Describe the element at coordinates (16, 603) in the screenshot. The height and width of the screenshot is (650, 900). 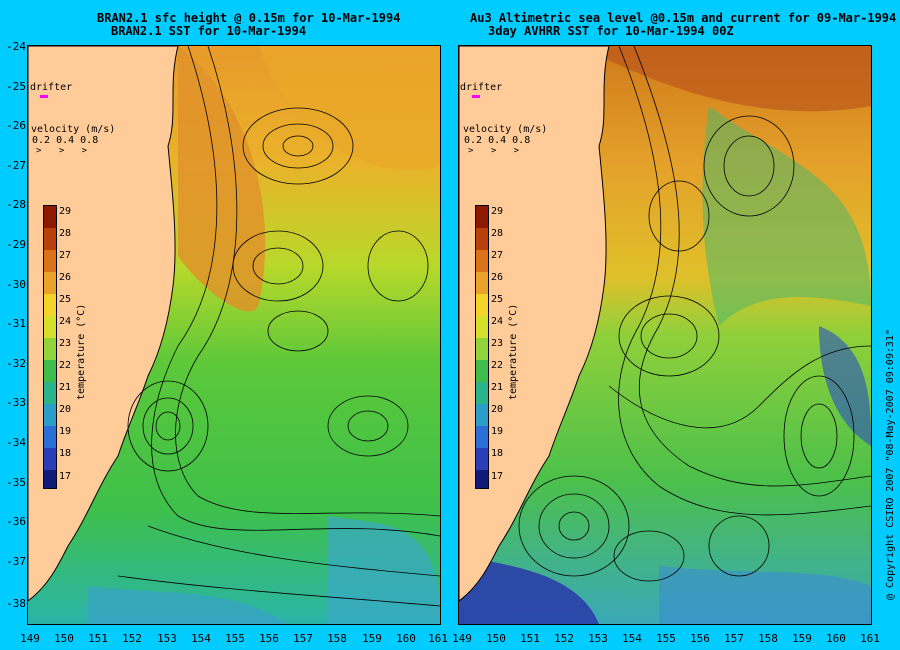
I see `lat-tick: -38` at that location.